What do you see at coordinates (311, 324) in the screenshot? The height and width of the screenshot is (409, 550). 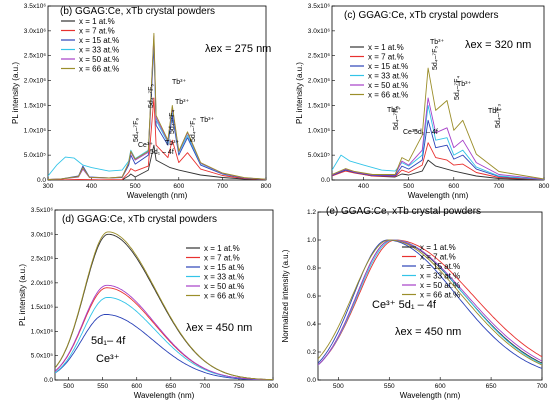 I see `y-tick-label: 0.4` at bounding box center [311, 324].